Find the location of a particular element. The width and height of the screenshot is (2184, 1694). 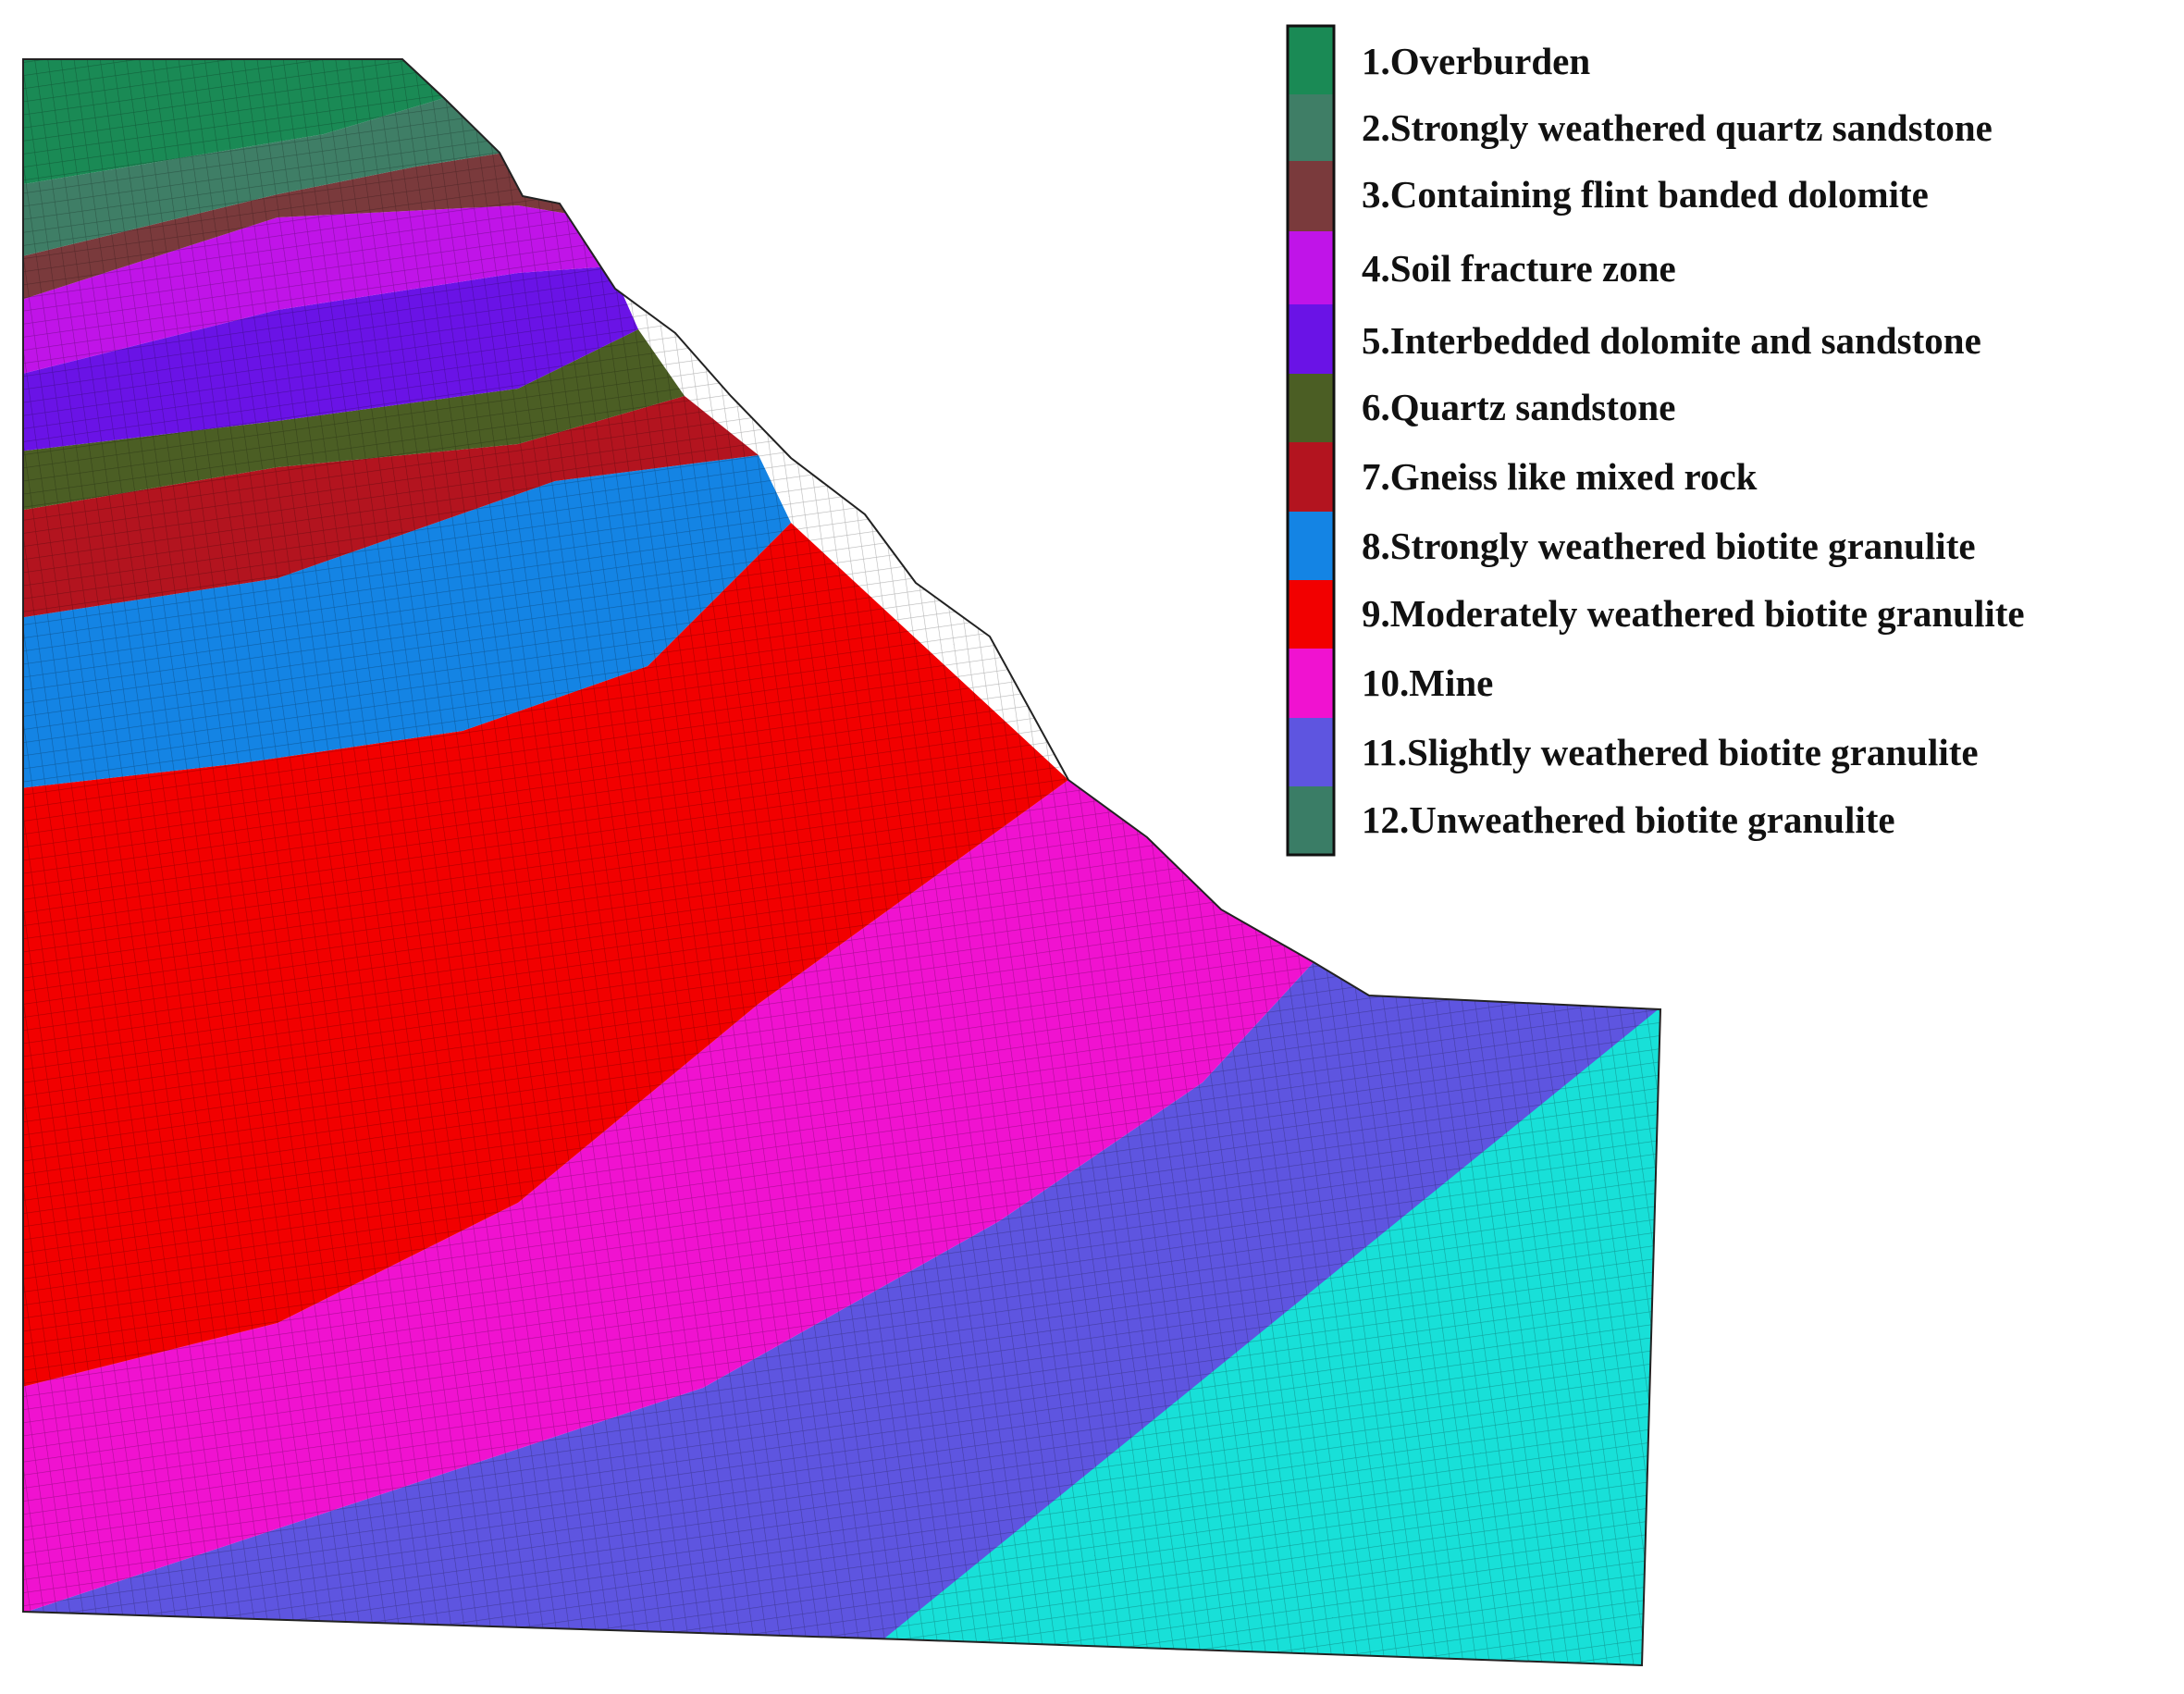

legend-frame is located at coordinates (1311, 440).